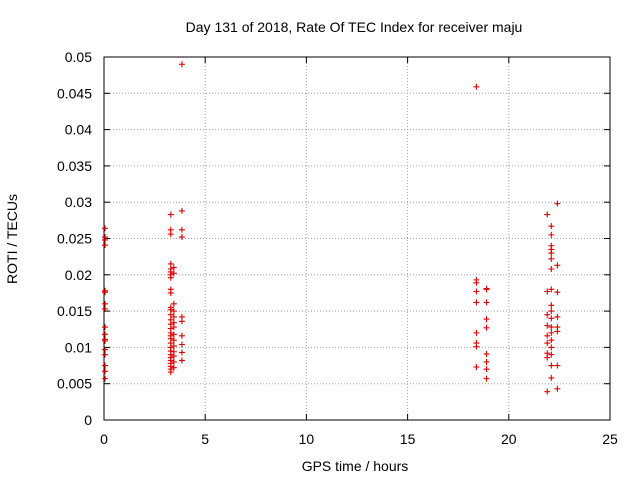  I want to click on y-tick-label: 0, so click(88, 420).